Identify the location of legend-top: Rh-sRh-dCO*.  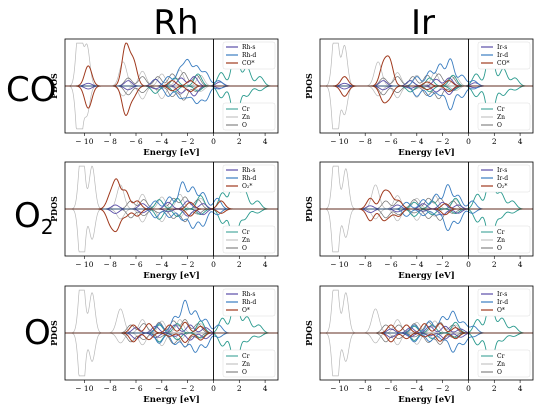
(249, 55).